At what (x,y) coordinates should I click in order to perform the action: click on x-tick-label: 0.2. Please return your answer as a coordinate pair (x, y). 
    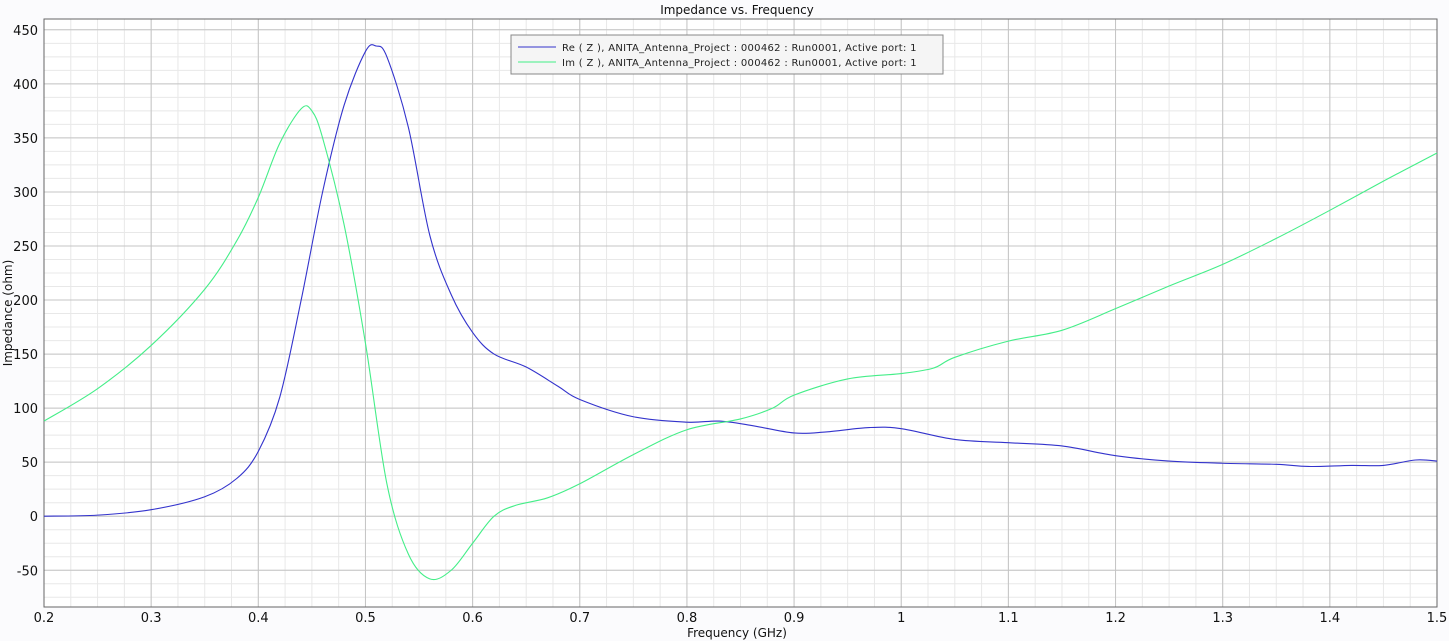
    Looking at the image, I should click on (44, 618).